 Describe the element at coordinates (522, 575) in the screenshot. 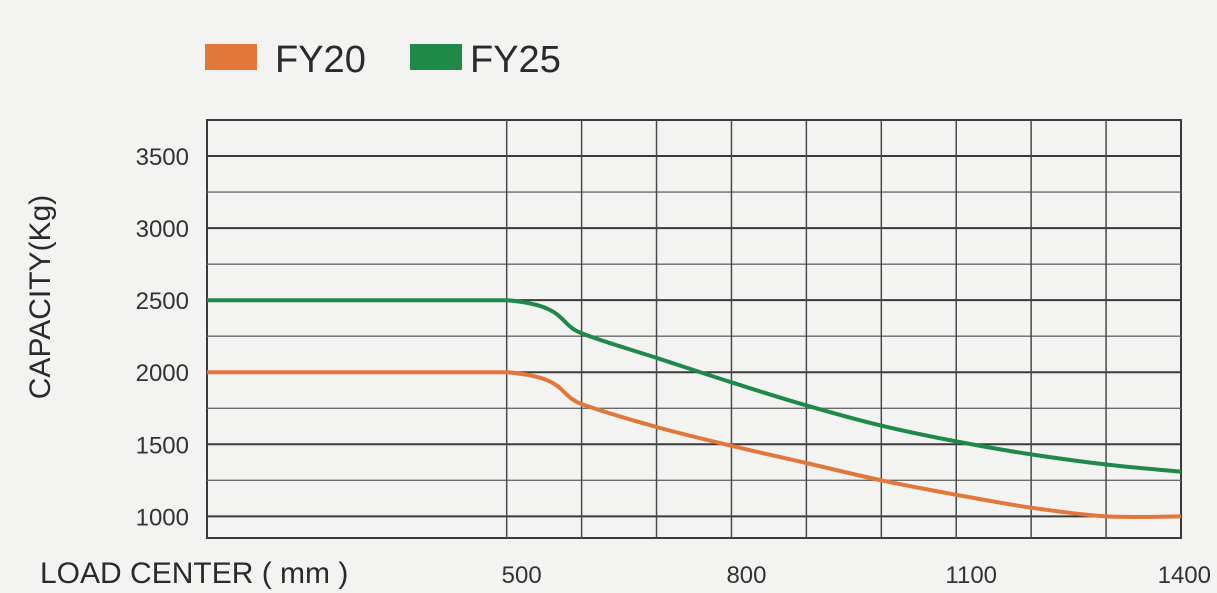

I see `x-tick-label: 500` at that location.